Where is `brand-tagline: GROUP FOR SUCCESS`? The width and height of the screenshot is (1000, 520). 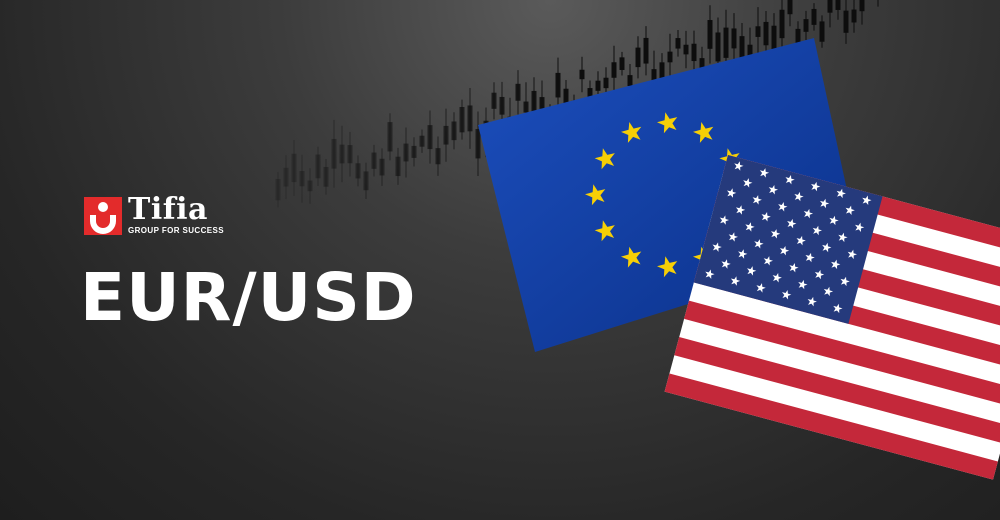 brand-tagline: GROUP FOR SUCCESS is located at coordinates (176, 230).